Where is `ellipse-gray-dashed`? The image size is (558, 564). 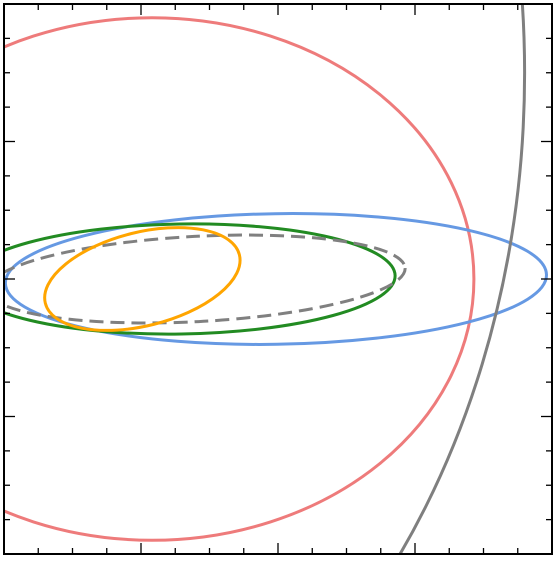 ellipse-gray-dashed is located at coordinates (205, 279).